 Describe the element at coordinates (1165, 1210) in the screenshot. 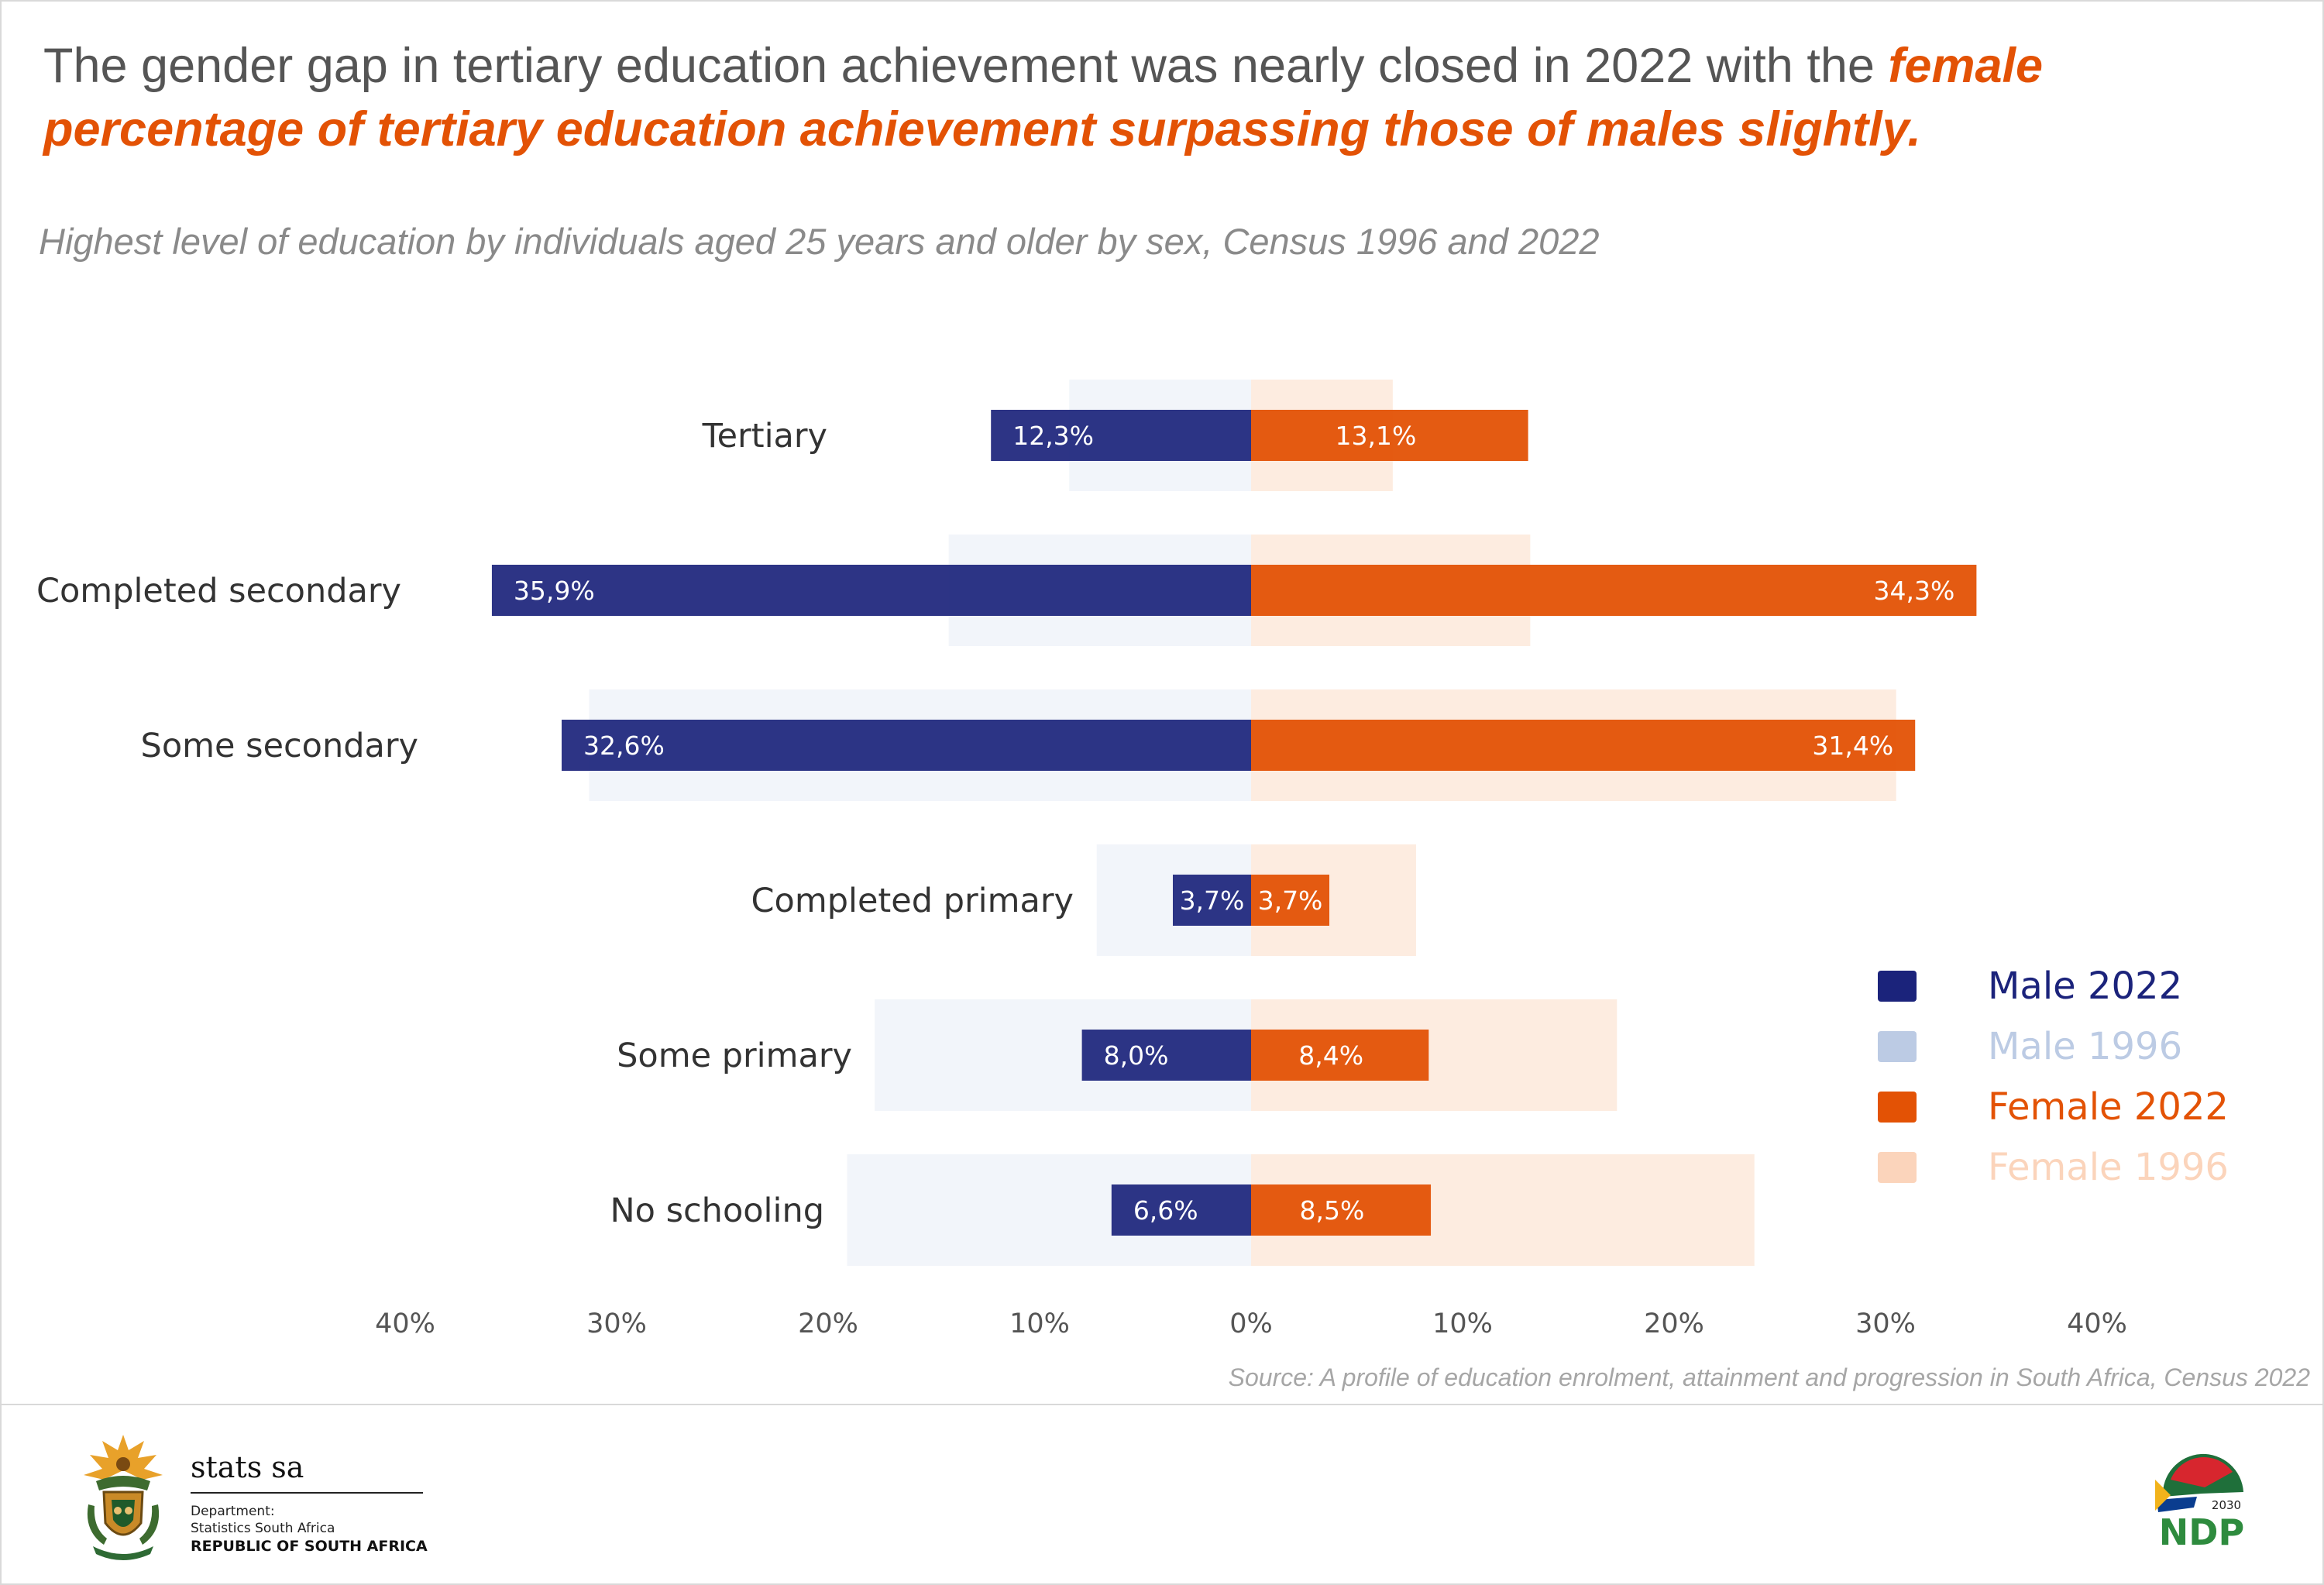

I see `data-label-male-2022: 6,6%` at that location.